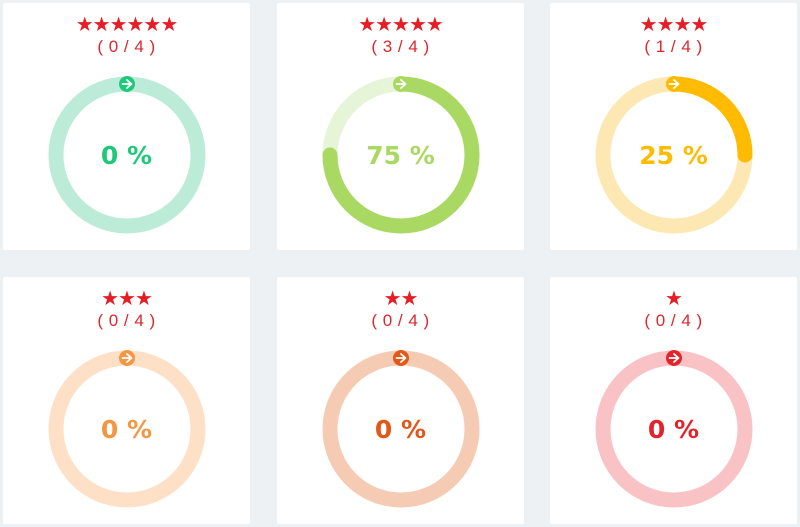 The height and width of the screenshot is (527, 800). I want to click on star-rating: ★, so click(674, 298).